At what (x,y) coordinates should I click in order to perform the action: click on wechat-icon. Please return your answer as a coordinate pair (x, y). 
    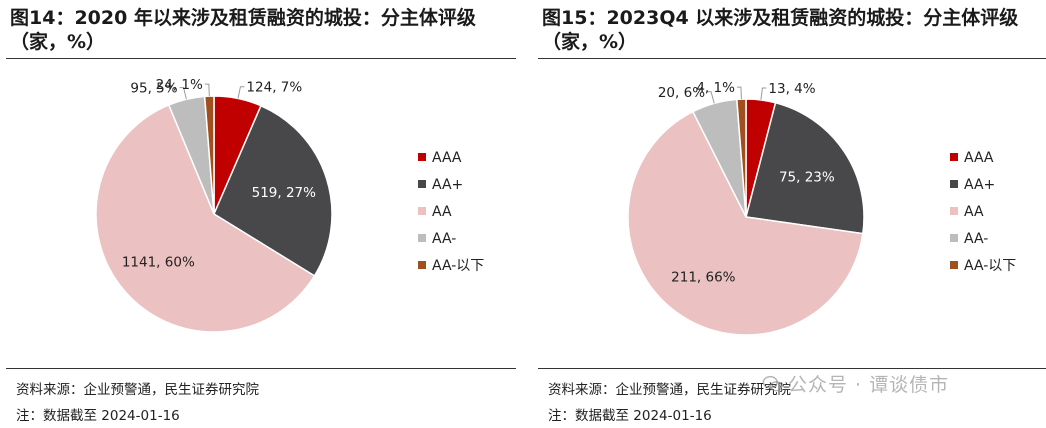
    Looking at the image, I should click on (772, 383).